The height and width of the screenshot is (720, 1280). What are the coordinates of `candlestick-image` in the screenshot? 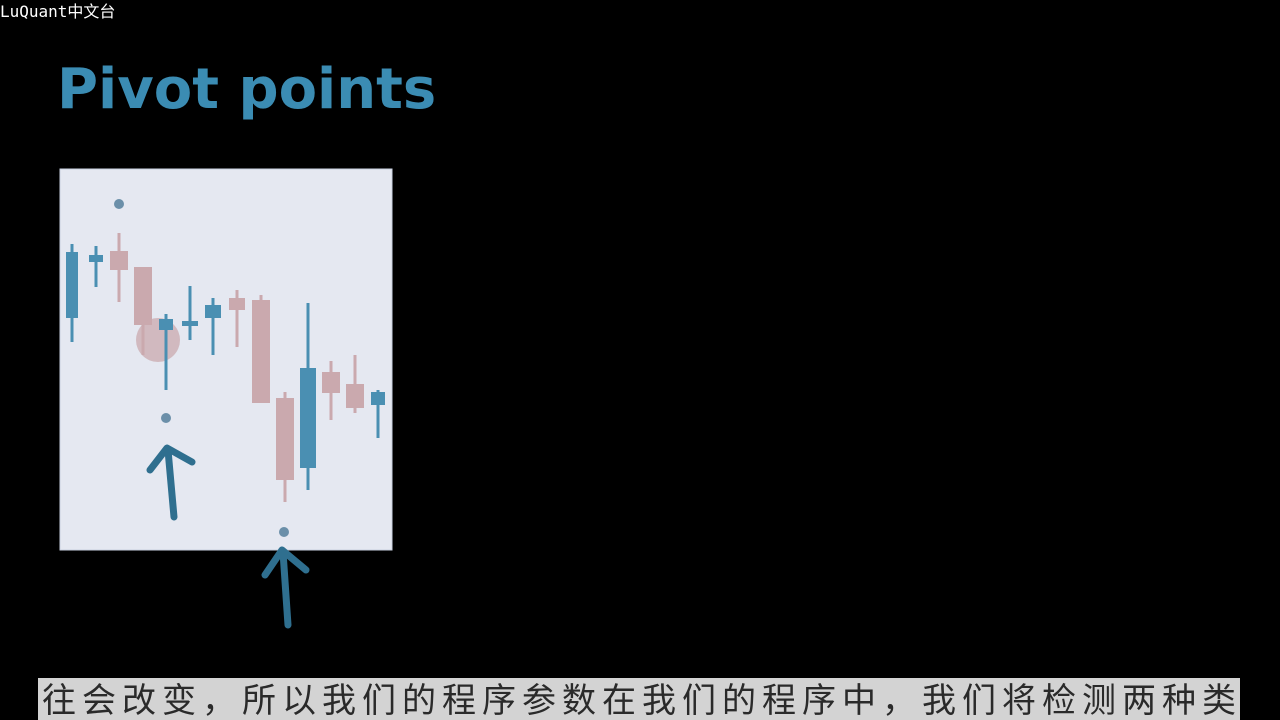 It's located at (226, 359).